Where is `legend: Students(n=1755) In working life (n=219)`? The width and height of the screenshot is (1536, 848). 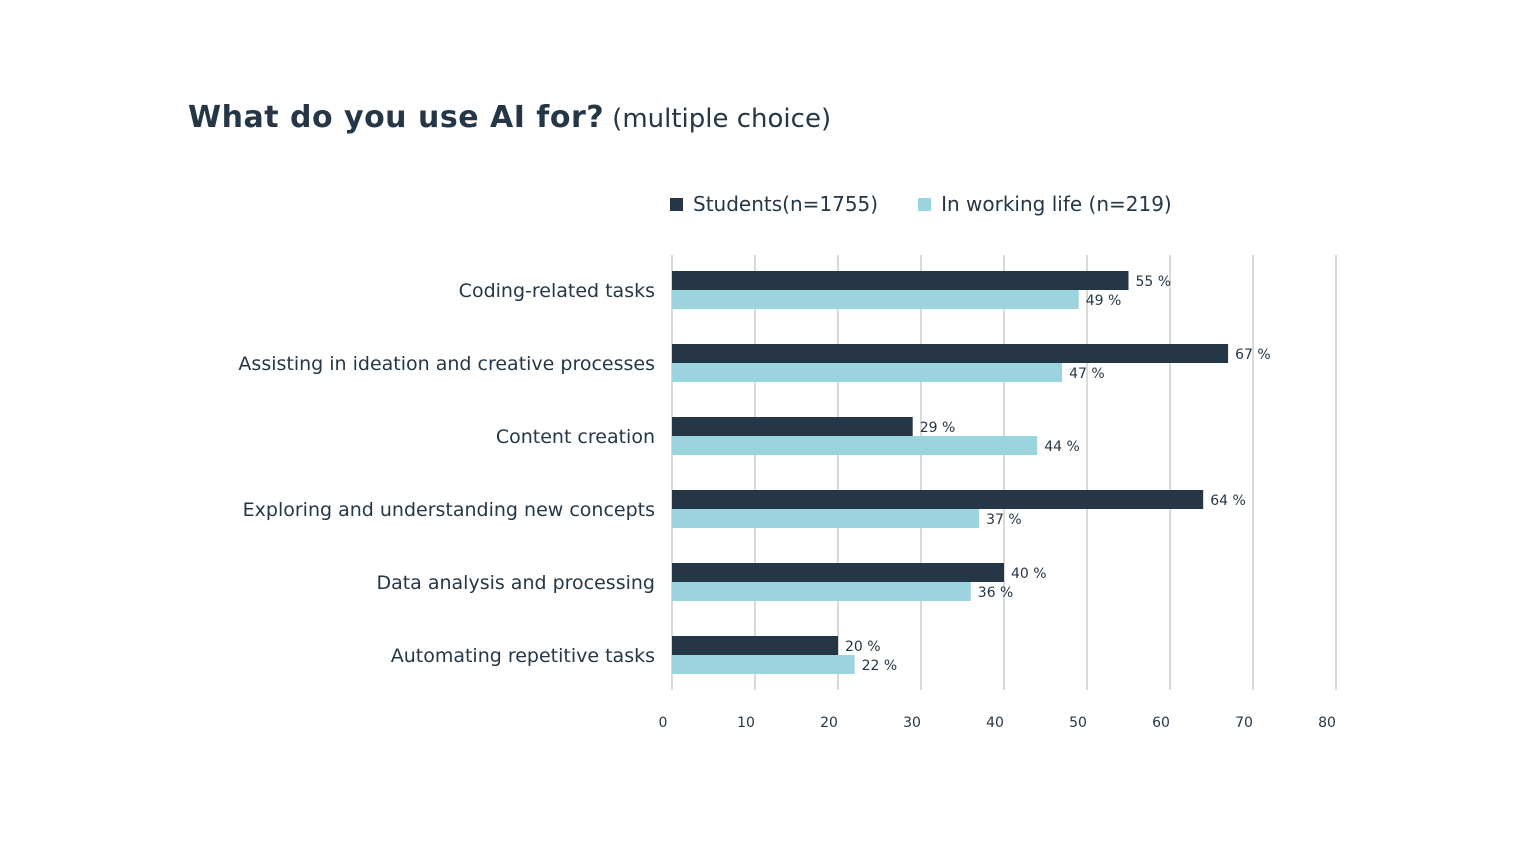 legend: Students(n=1755) In working life (n=219) is located at coordinates (921, 204).